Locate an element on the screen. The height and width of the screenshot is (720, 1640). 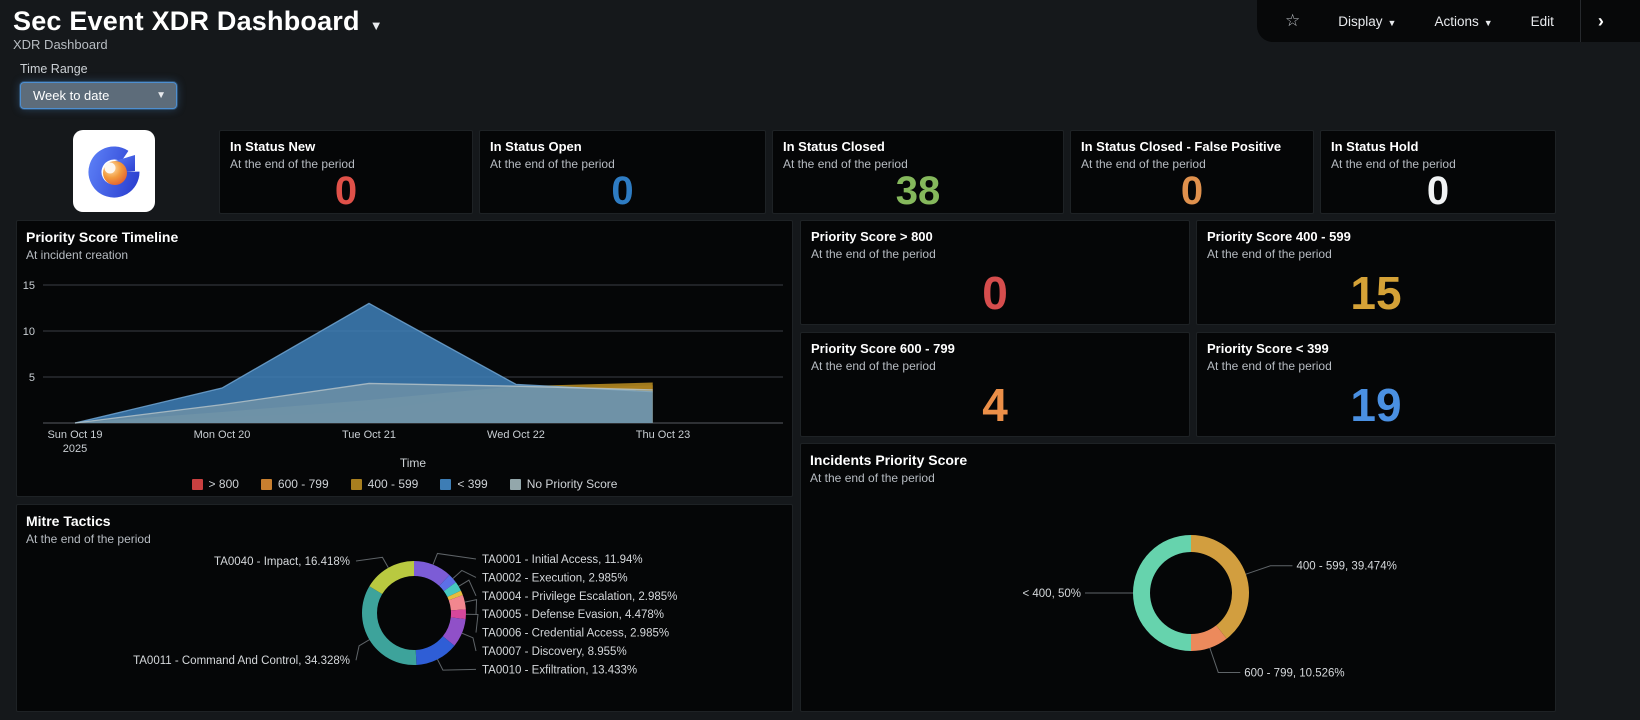
svg-text: Tue Oct 21 is located at coordinates (369, 435).